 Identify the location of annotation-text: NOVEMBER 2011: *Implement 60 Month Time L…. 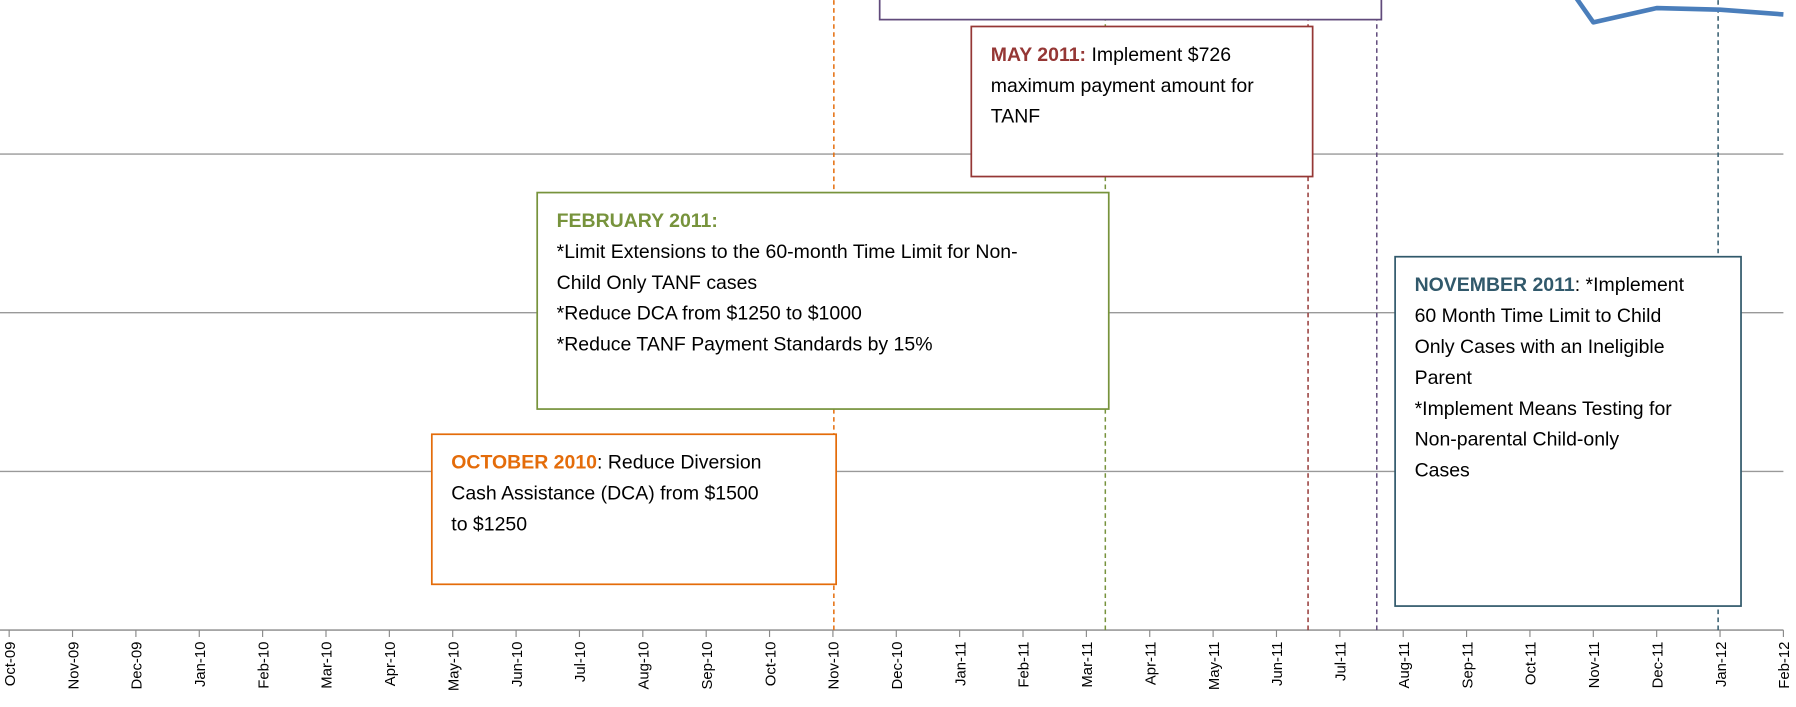
(1550, 378).